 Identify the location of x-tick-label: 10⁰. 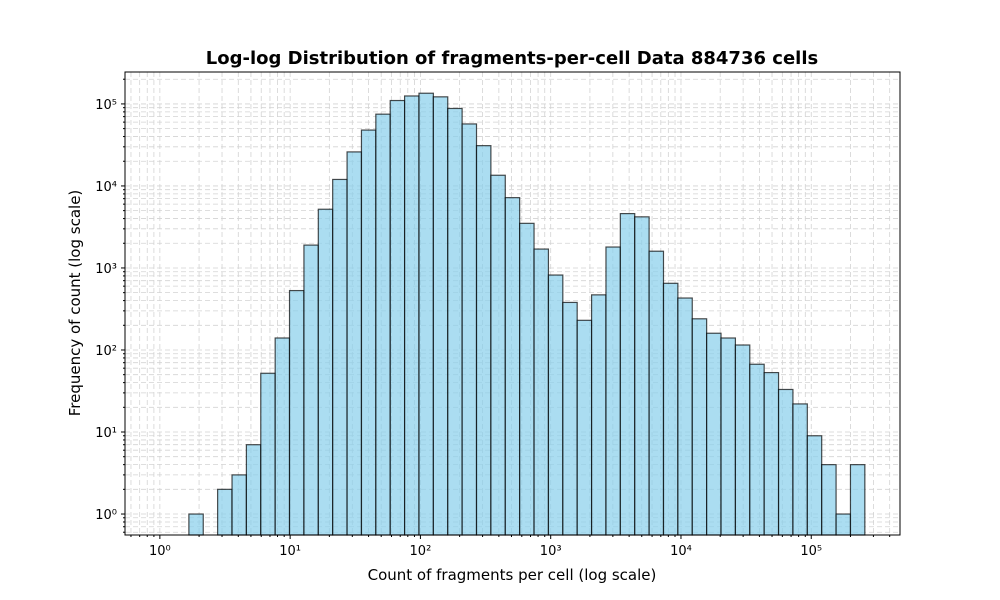
(160, 551).